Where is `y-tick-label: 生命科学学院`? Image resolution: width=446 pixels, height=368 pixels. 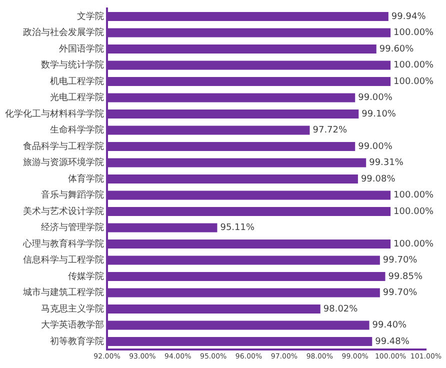 y-tick-label: 生命科学学院 is located at coordinates (77, 130).